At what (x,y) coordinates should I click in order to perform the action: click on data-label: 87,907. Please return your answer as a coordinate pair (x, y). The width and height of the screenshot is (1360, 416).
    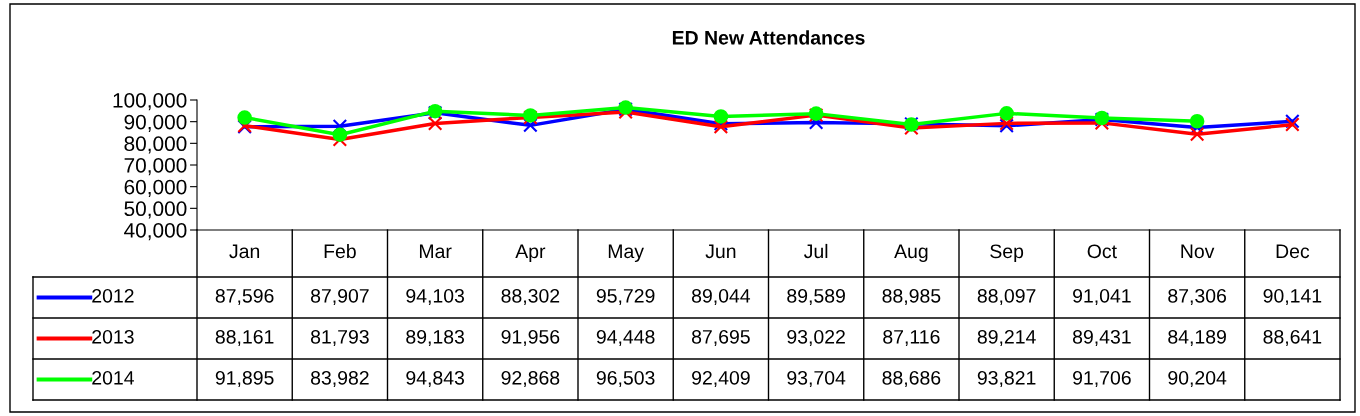
    Looking at the image, I should click on (339, 297).